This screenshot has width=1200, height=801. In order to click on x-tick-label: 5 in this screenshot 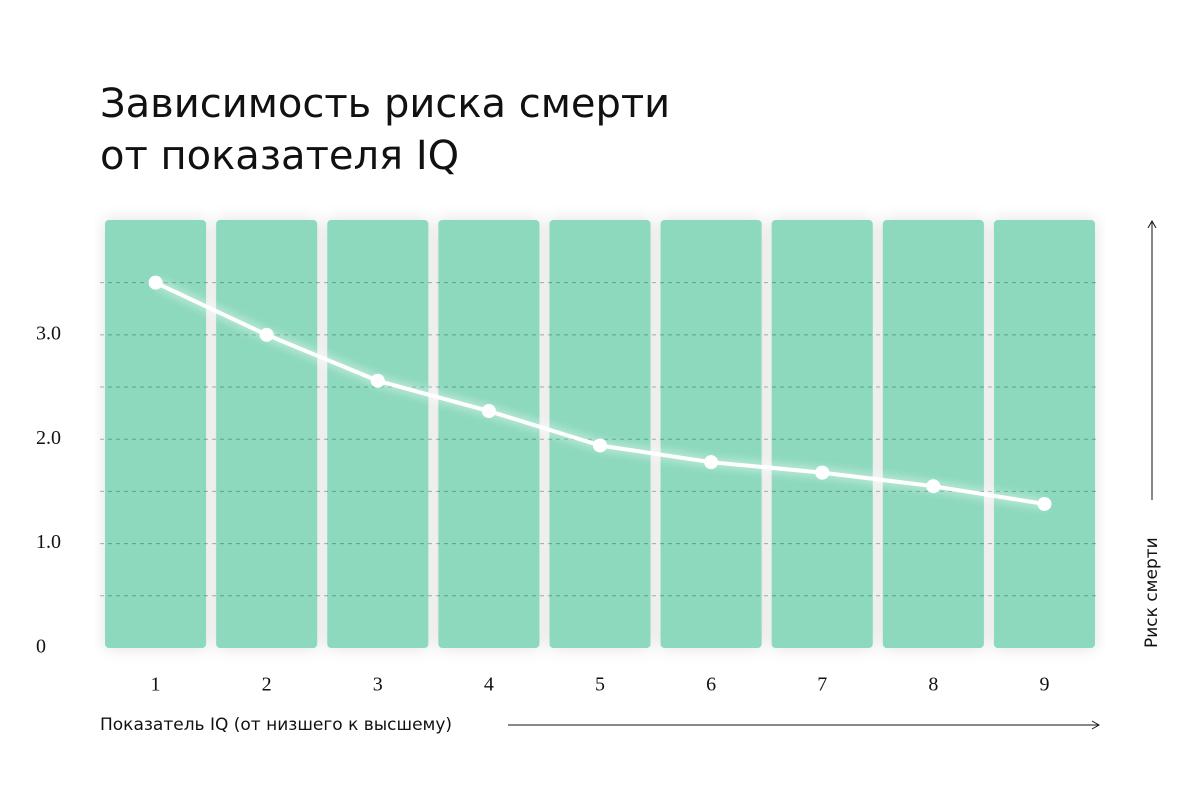, I will do `click(600, 685)`.